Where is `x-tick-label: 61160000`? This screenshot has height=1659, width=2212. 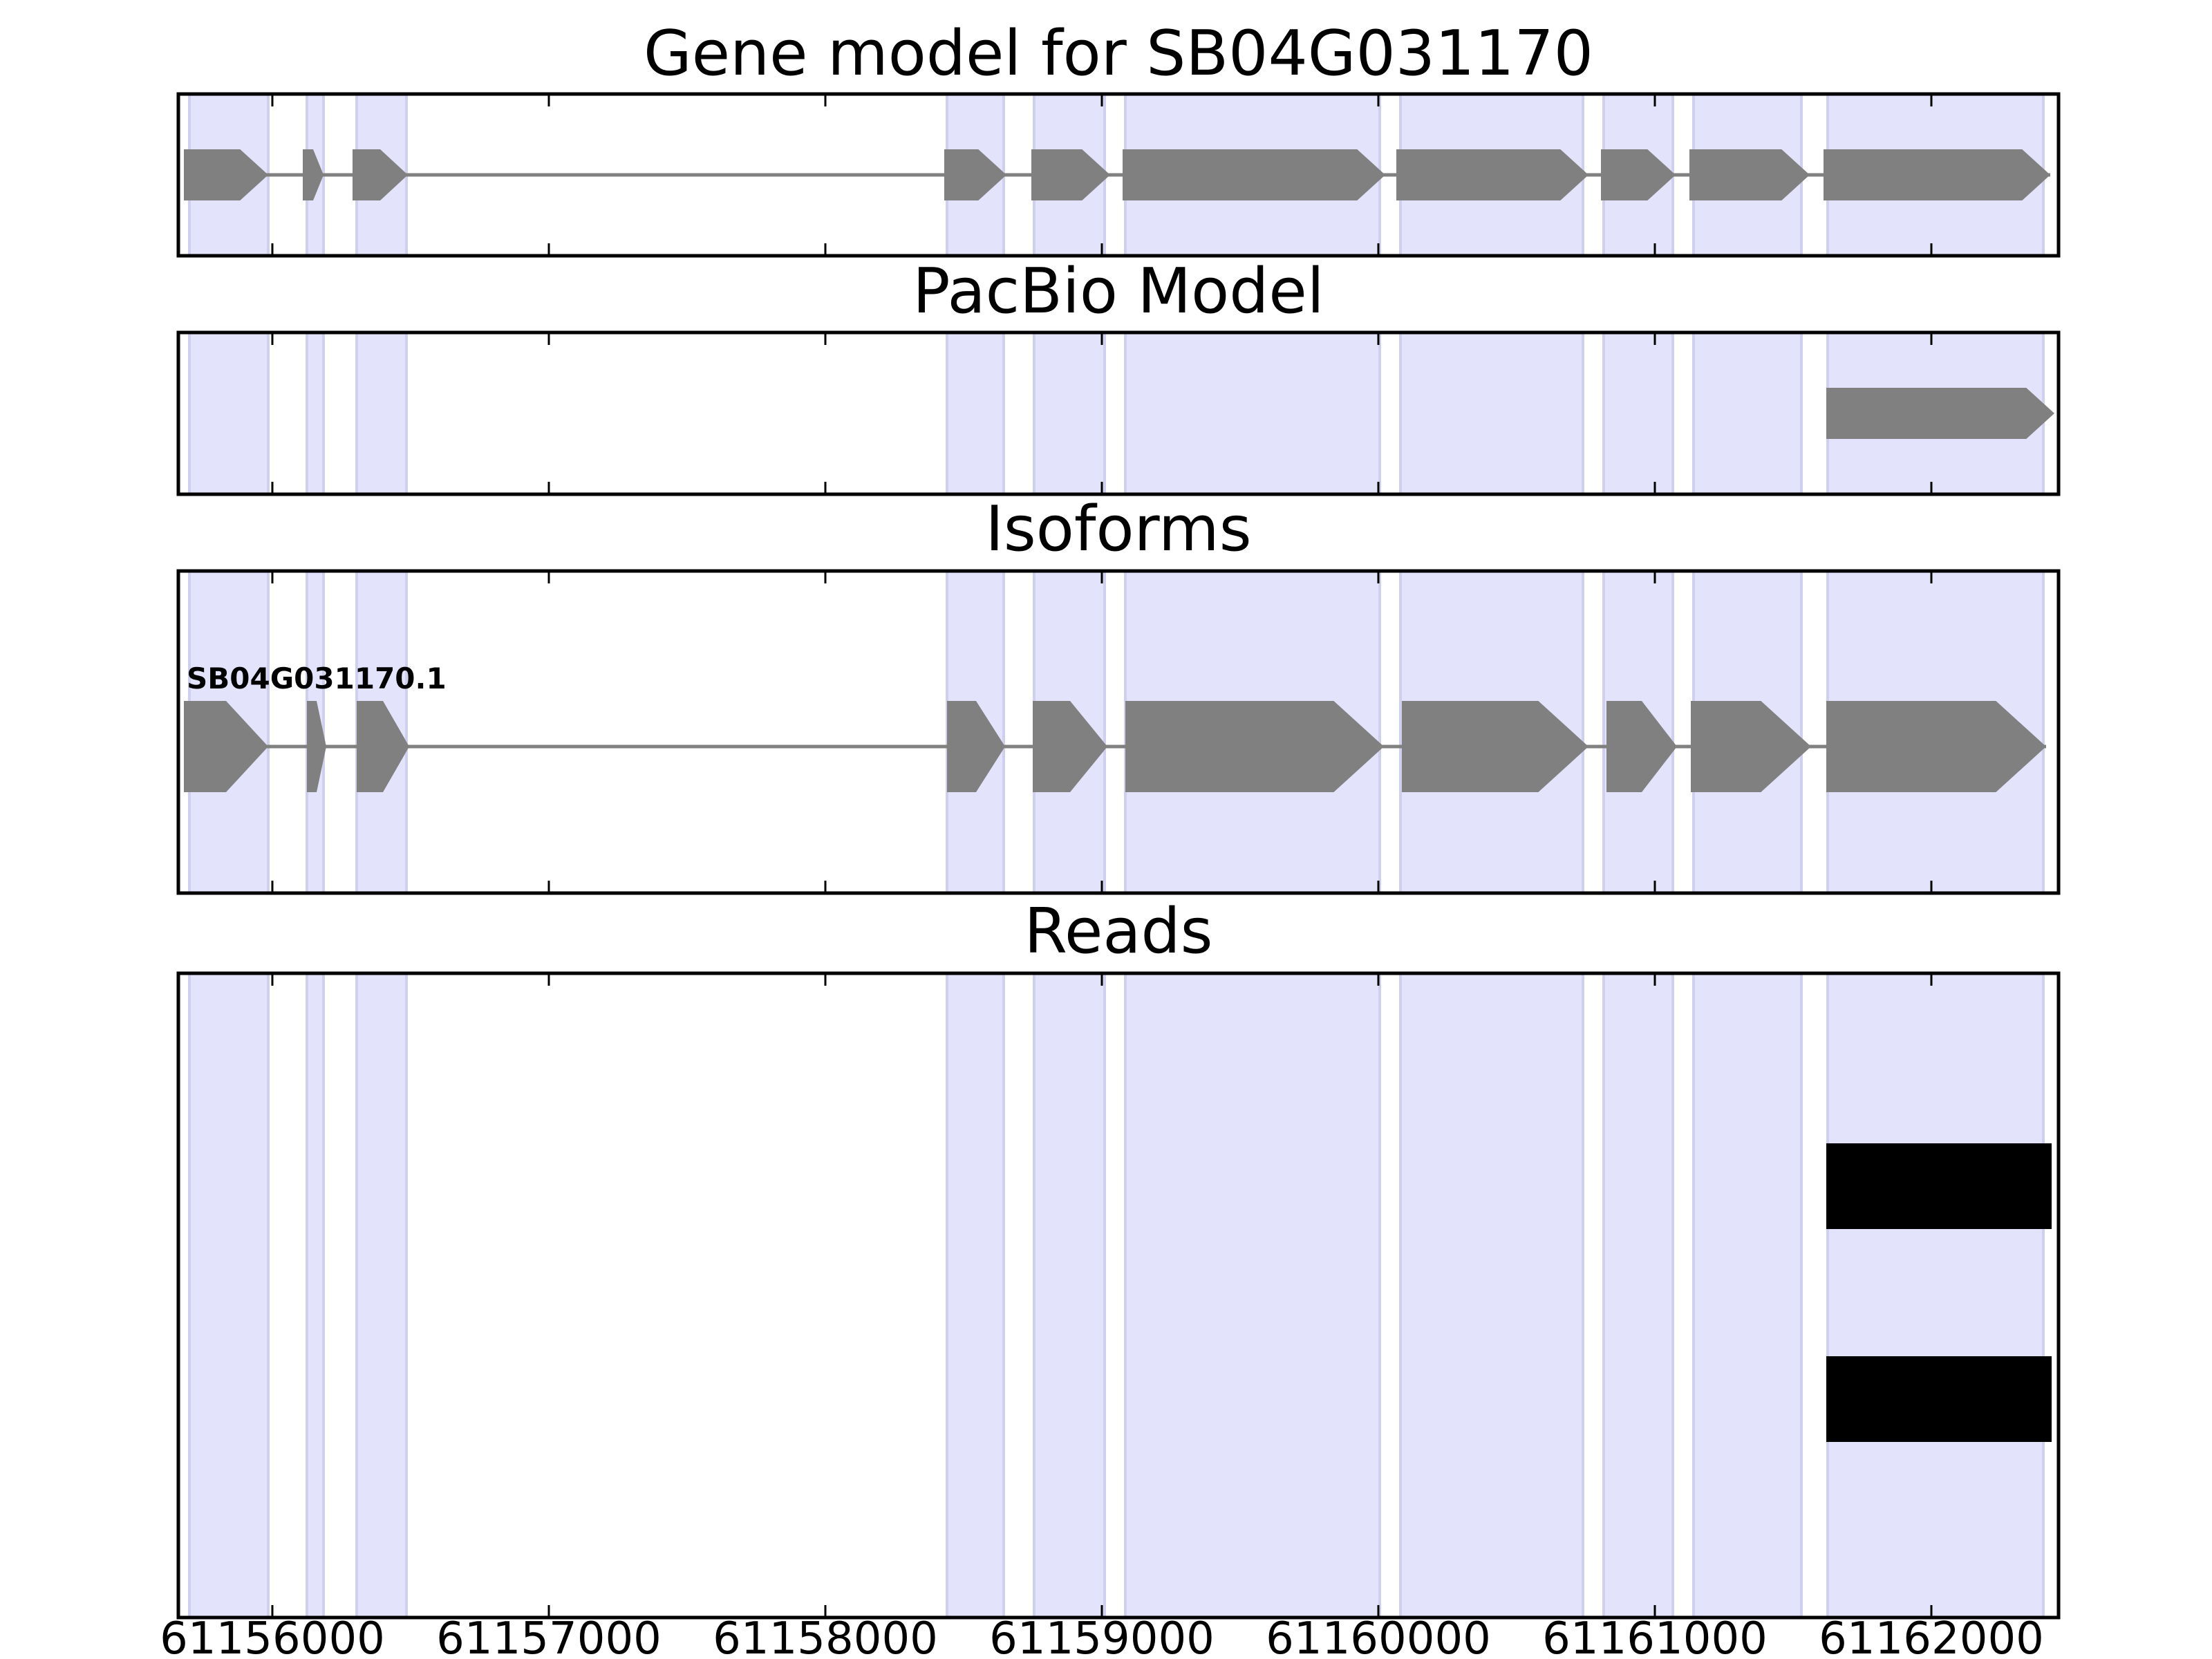 x-tick-label: 61160000 is located at coordinates (1378, 1636).